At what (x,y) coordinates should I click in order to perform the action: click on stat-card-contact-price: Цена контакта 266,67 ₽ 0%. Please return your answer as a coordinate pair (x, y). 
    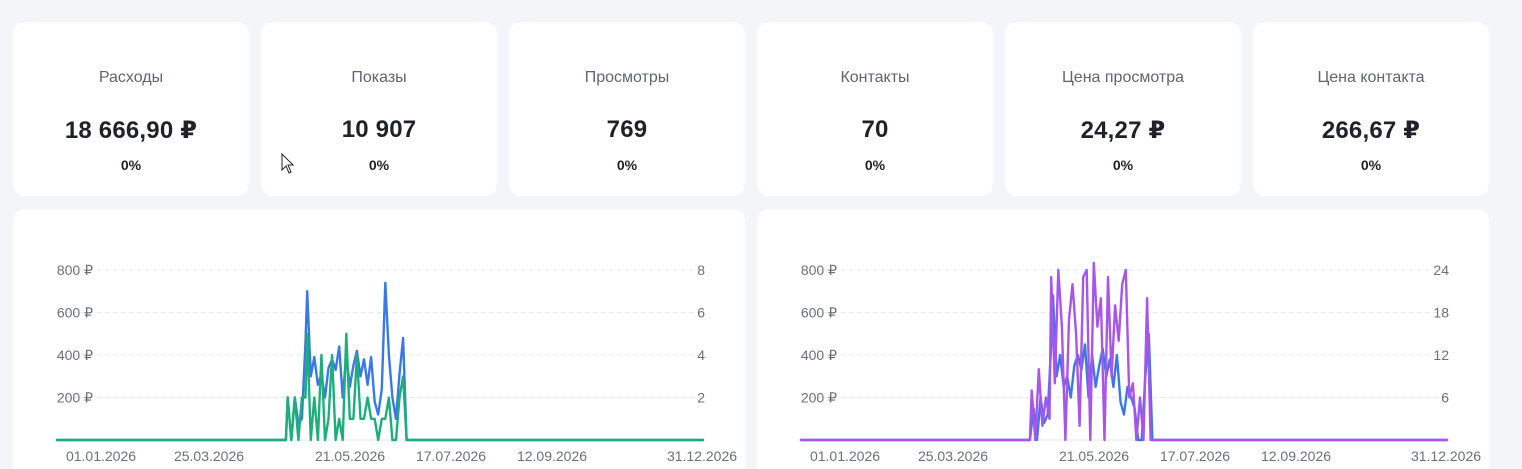
    Looking at the image, I should click on (1371, 109).